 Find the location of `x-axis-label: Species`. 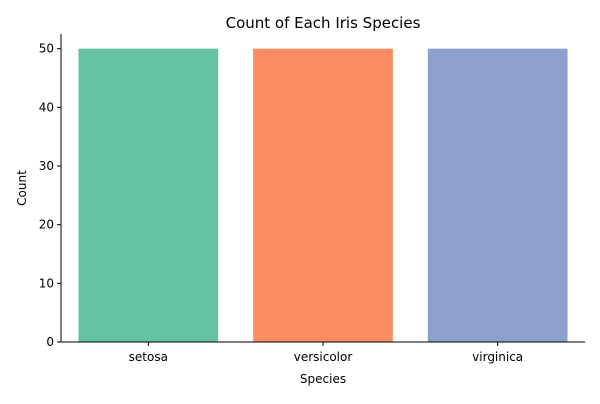

x-axis-label: Species is located at coordinates (323, 379).